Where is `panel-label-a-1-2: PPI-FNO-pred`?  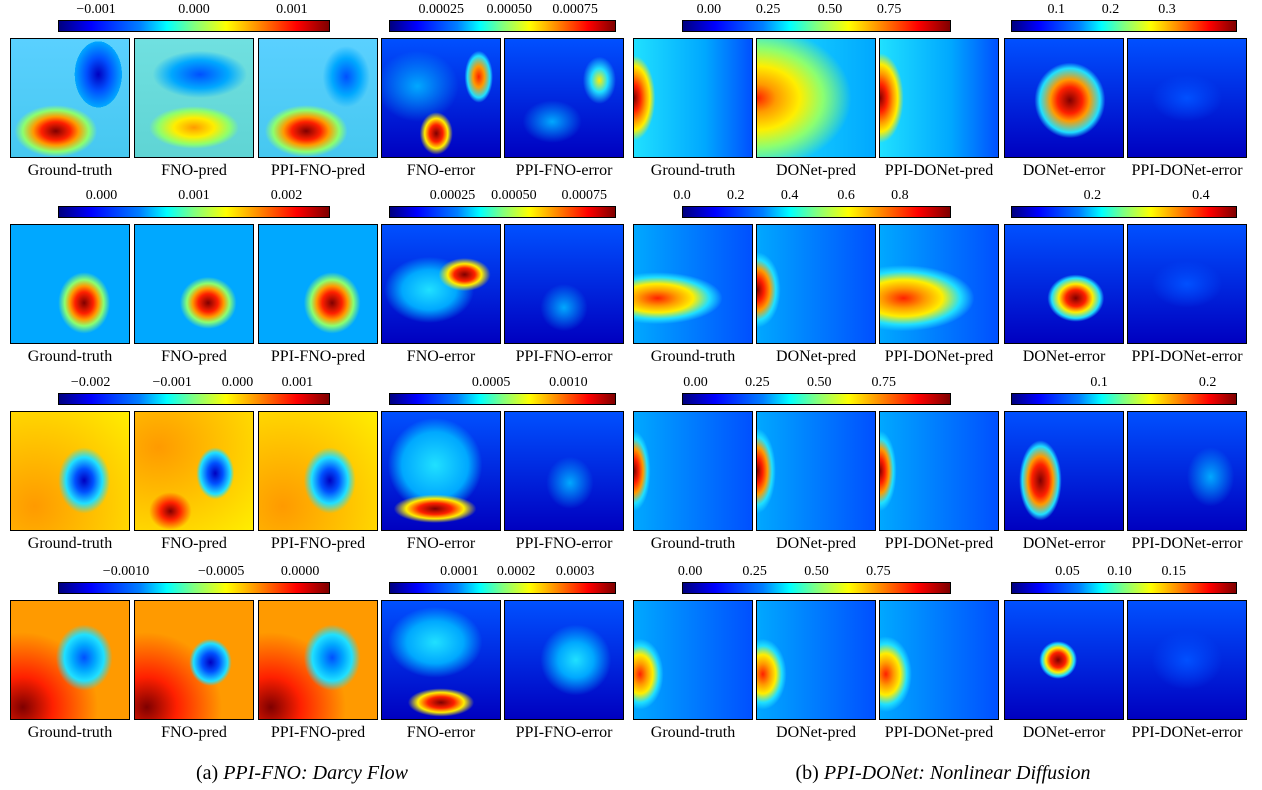
panel-label-a-1-2: PPI-FNO-pred is located at coordinates (318, 356).